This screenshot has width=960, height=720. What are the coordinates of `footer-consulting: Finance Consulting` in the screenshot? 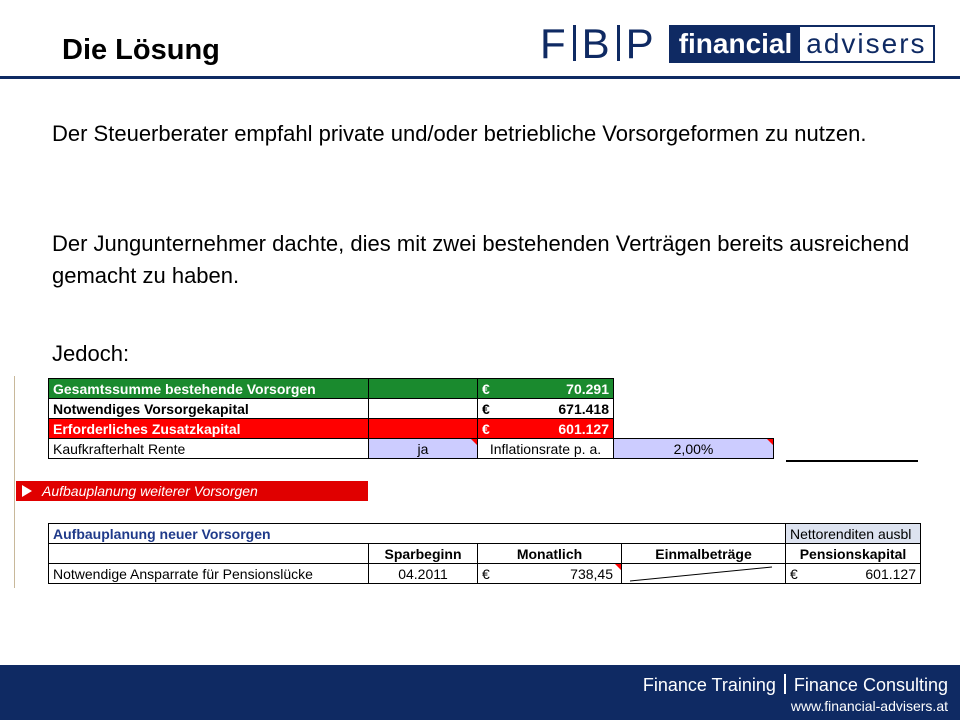 It's located at (870, 685).